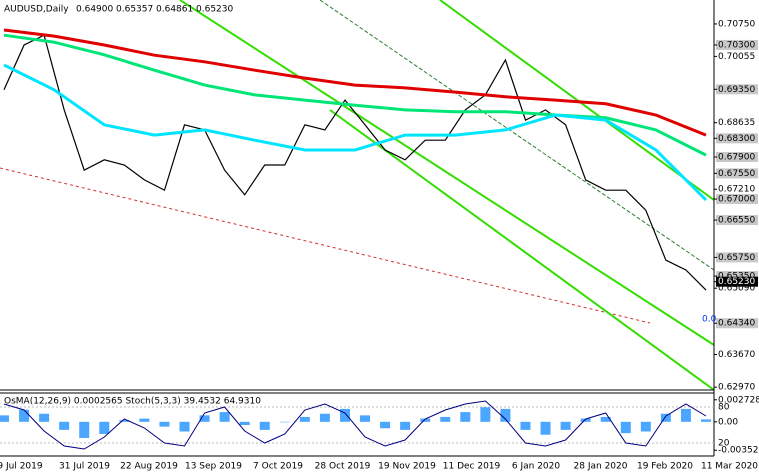  Describe the element at coordinates (36, 10) in the screenshot. I see `chart-title: AUDUSD,Daily` at that location.